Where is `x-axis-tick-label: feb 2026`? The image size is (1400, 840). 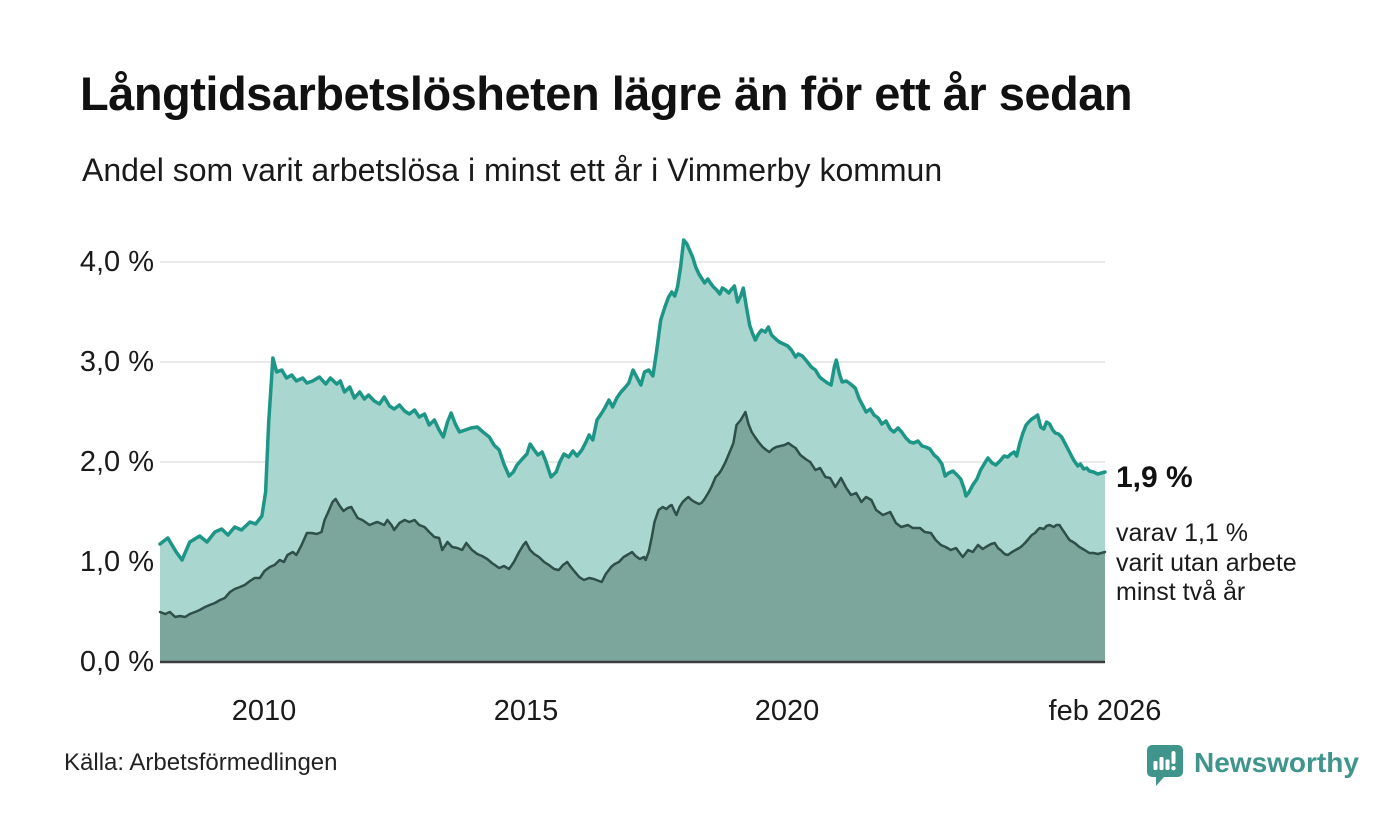 x-axis-tick-label: feb 2026 is located at coordinates (1105, 711).